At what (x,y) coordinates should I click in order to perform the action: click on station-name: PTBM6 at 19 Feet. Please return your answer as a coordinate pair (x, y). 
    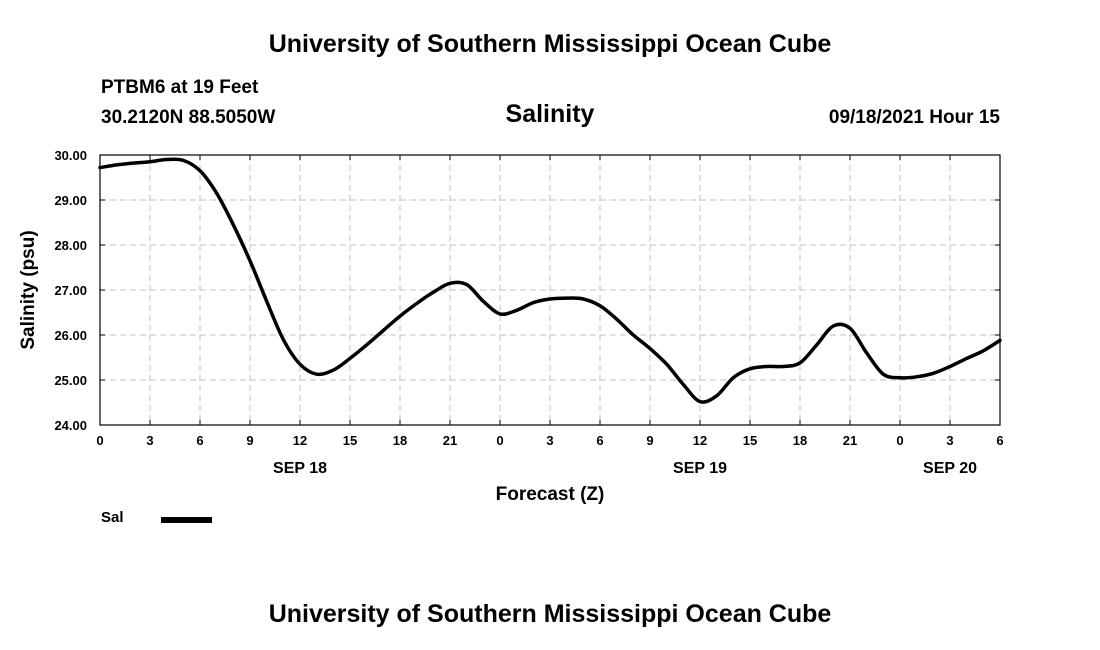
    Looking at the image, I should click on (180, 87).